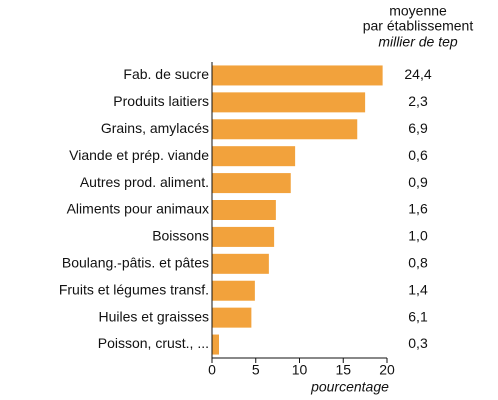 The image size is (498, 400). I want to click on column-value: 1,6, so click(418, 209).